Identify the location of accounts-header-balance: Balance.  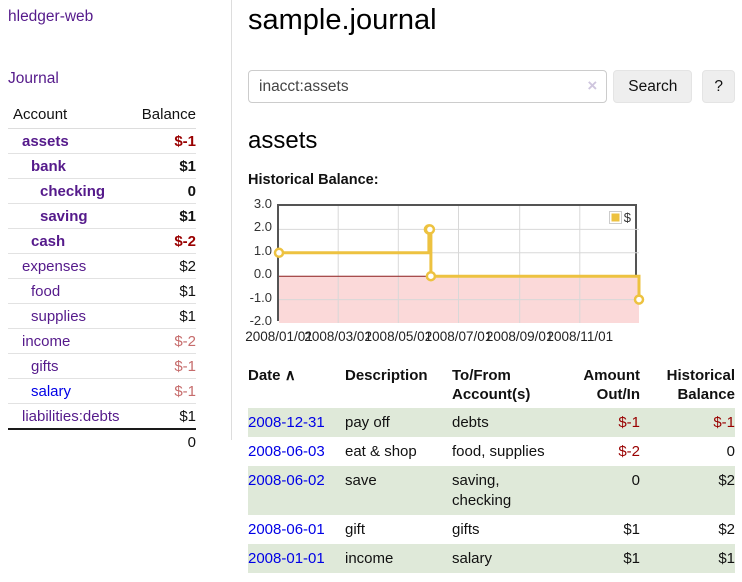
(165, 116).